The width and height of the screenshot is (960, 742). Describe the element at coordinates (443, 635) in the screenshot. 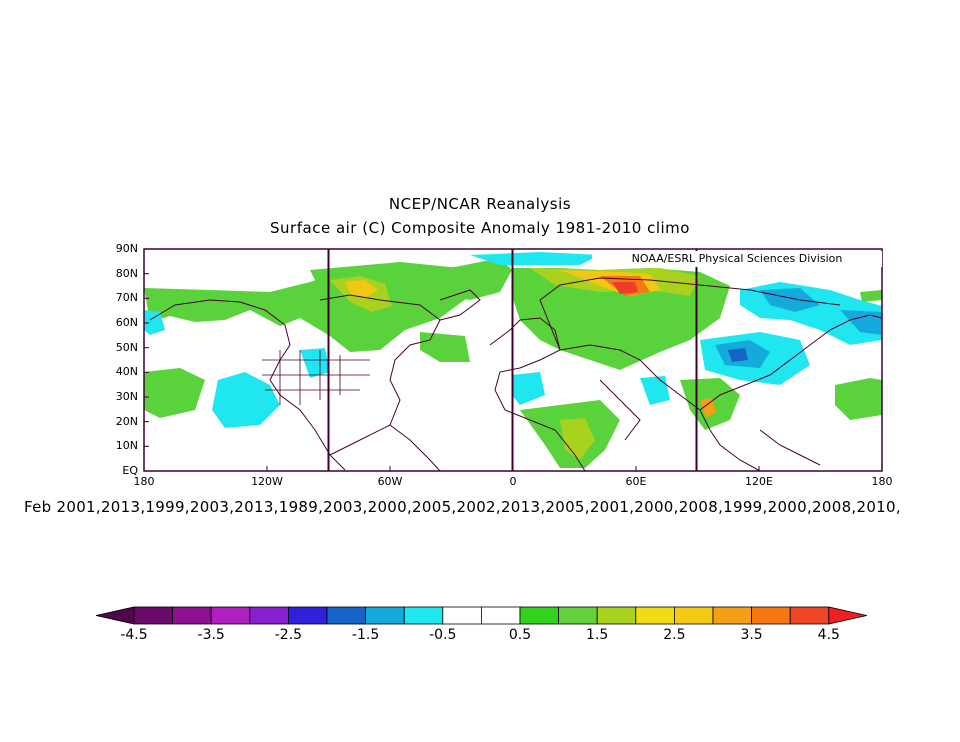

I see `colorbar-level-label: -0.5` at that location.